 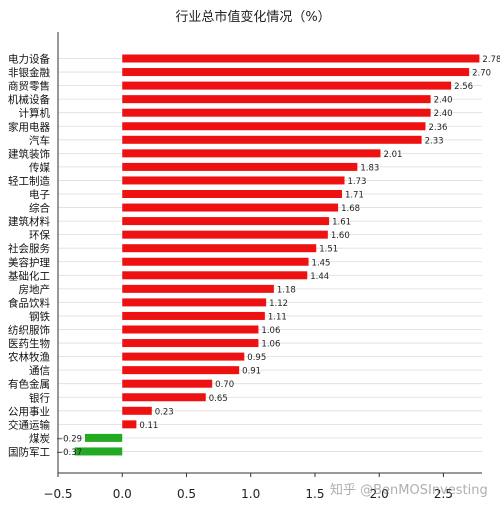 I want to click on bar-美容护理, so click(x=215, y=261).